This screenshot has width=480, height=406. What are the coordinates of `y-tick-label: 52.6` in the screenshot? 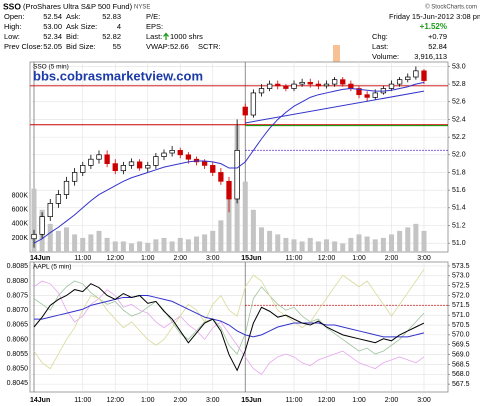 It's located at (459, 102).